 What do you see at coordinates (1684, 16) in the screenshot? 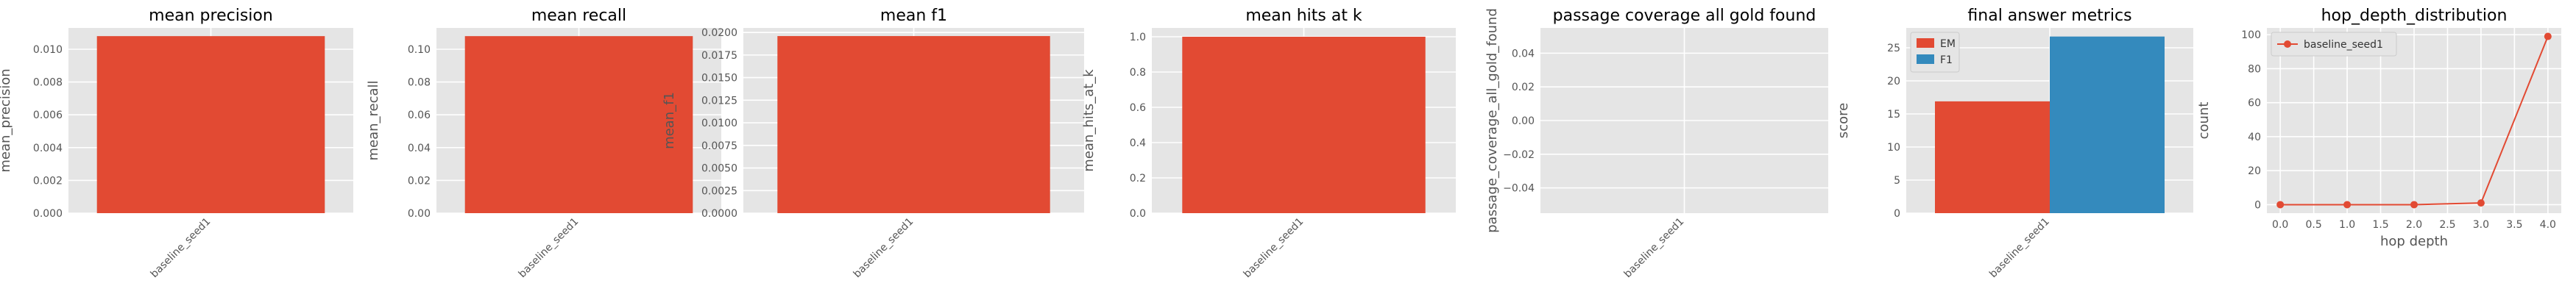
I see `chart-title: passage coverage all gold found` at bounding box center [1684, 16].